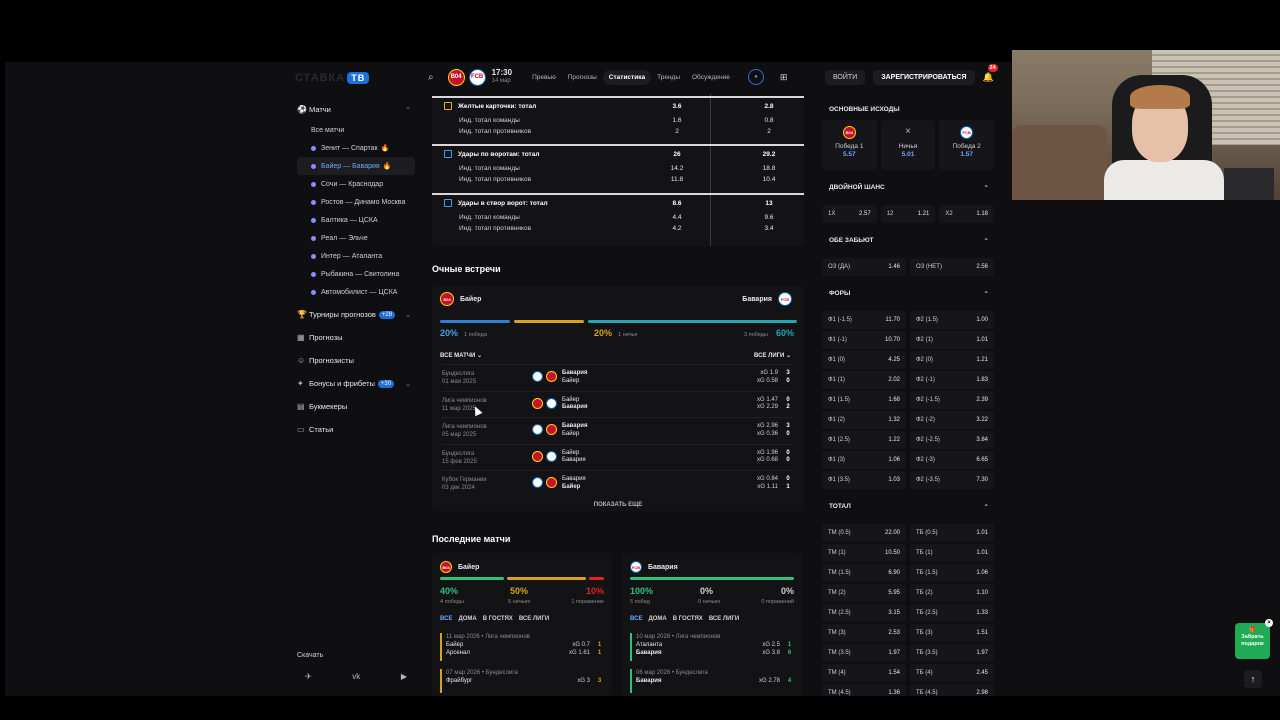  Describe the element at coordinates (1254, 639) in the screenshot. I see `claim-gift-button: 🎁 Забрать подарок ×` at that location.